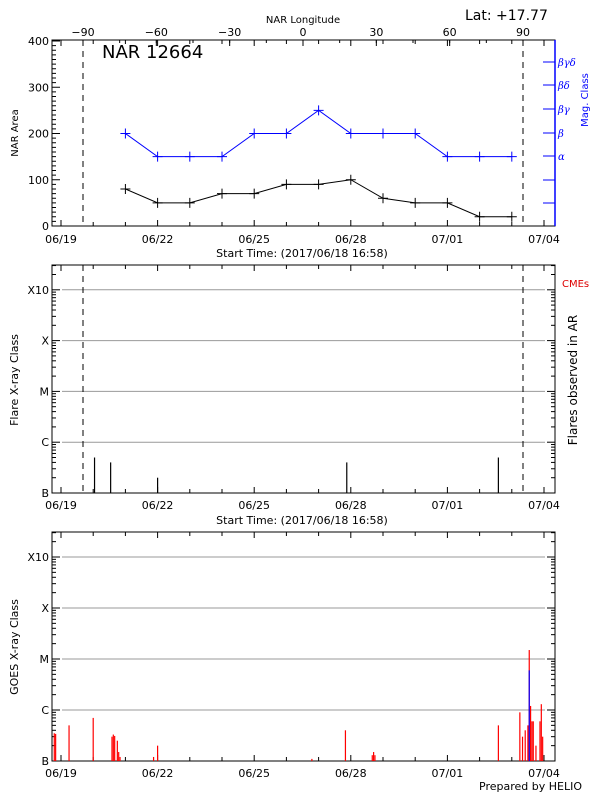 Image resolution: width=600 pixels, height=800 pixels. Describe the element at coordinates (14, 647) in the screenshot. I see `y-axis-title: GOES X-ray Class` at that location.